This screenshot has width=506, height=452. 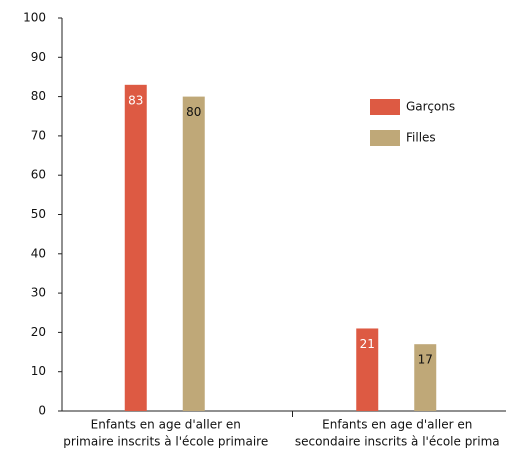 I want to click on y-tick-label: 90, so click(x=38, y=57).